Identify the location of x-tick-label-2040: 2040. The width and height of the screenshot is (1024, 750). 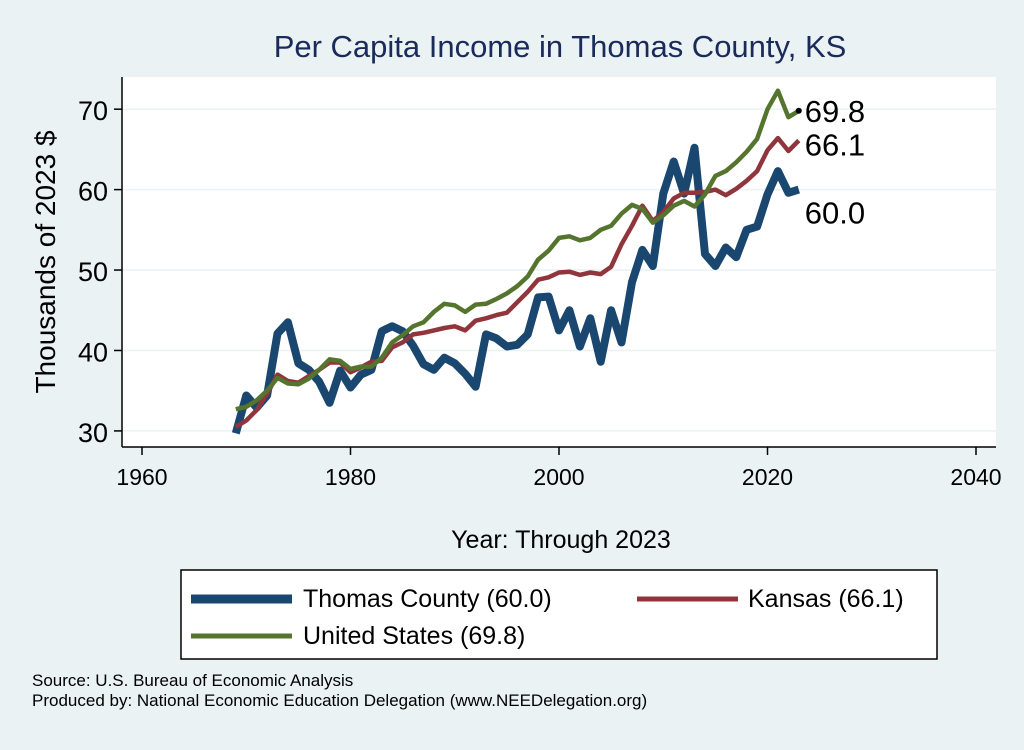
(975, 477).